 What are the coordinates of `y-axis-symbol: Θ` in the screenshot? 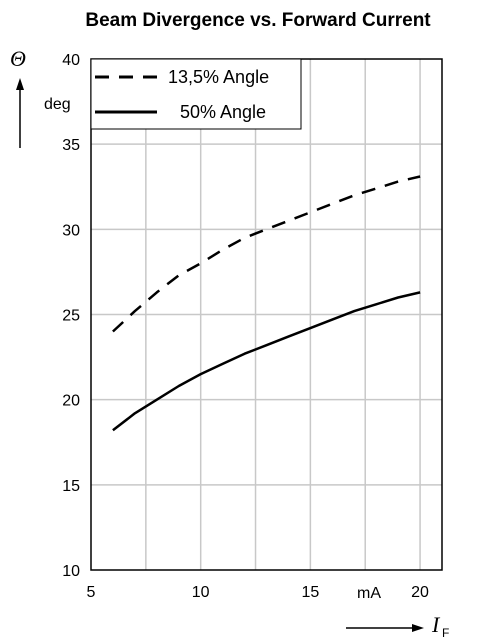 It's located at (18, 58).